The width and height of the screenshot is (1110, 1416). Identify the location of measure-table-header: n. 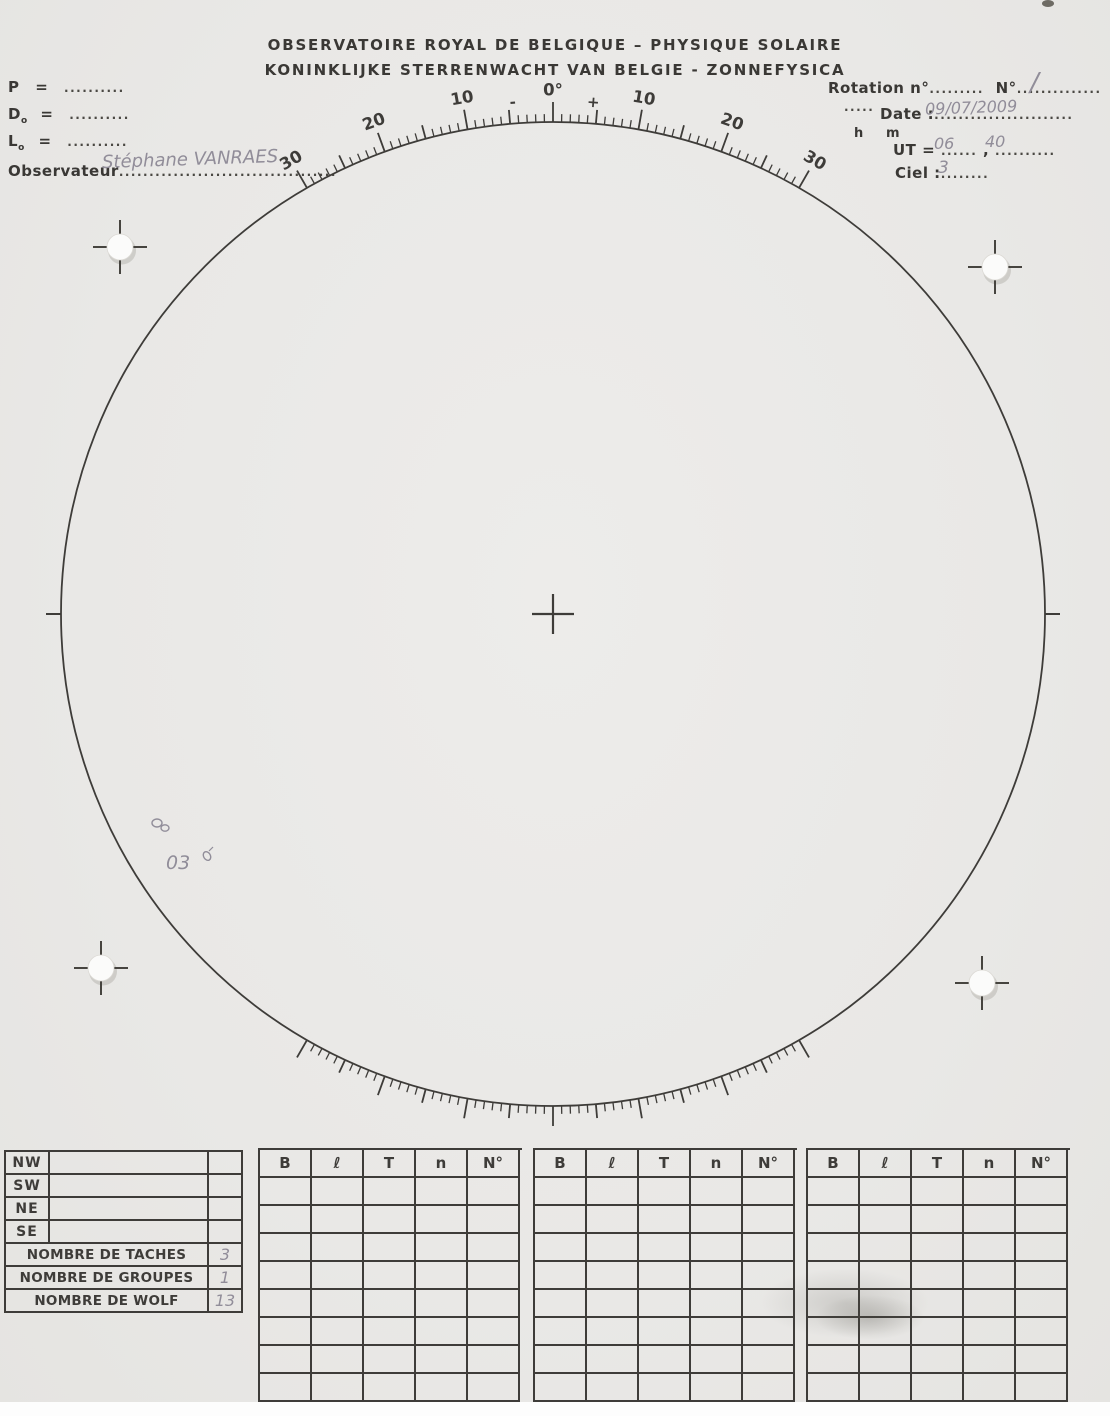
(442, 1164).